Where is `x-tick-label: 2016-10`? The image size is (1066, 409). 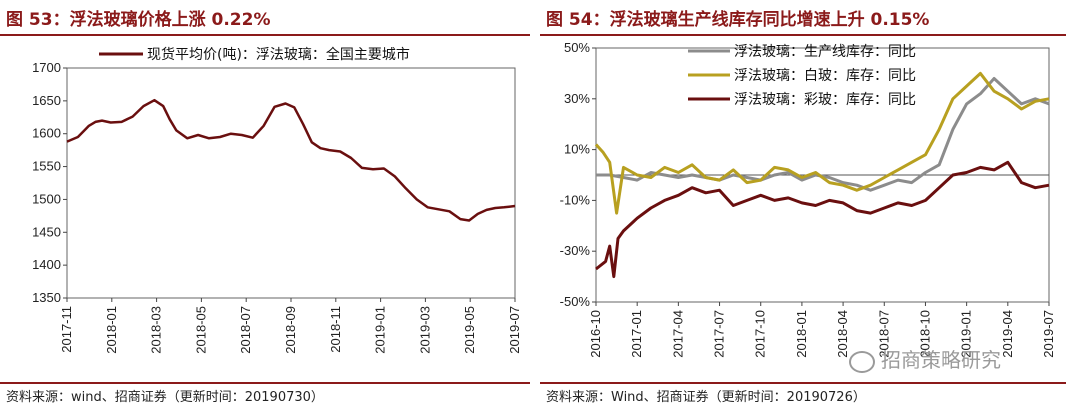 x-tick-label: 2016-10 is located at coordinates (595, 334).